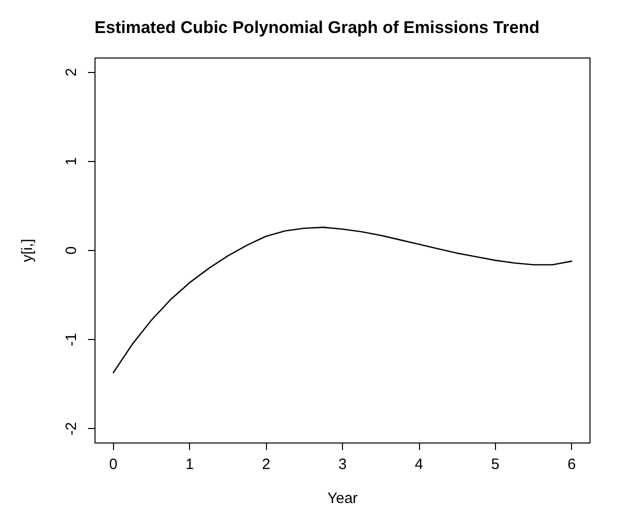 The image size is (634, 523). What do you see at coordinates (190, 464) in the screenshot?
I see `x-tick-label: 1` at bounding box center [190, 464].